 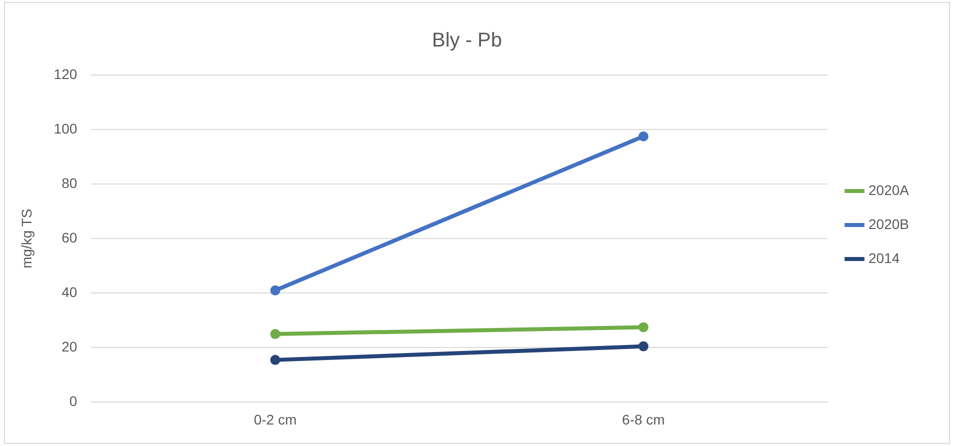 I want to click on legend-label: 2020A, so click(x=889, y=190).